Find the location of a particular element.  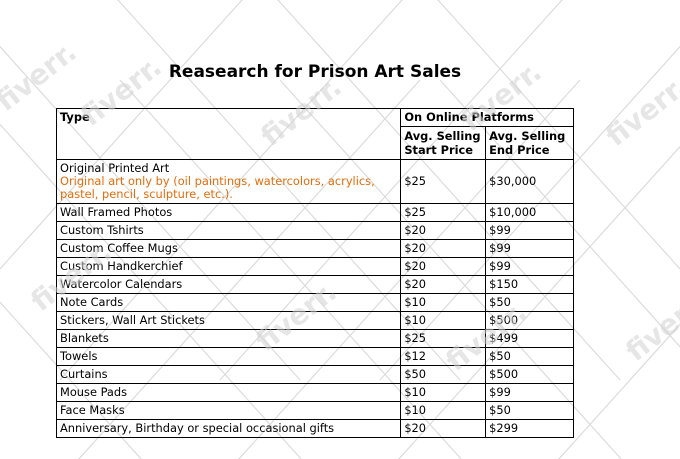

table-row: Curtains $50 $500 is located at coordinates (314, 374).